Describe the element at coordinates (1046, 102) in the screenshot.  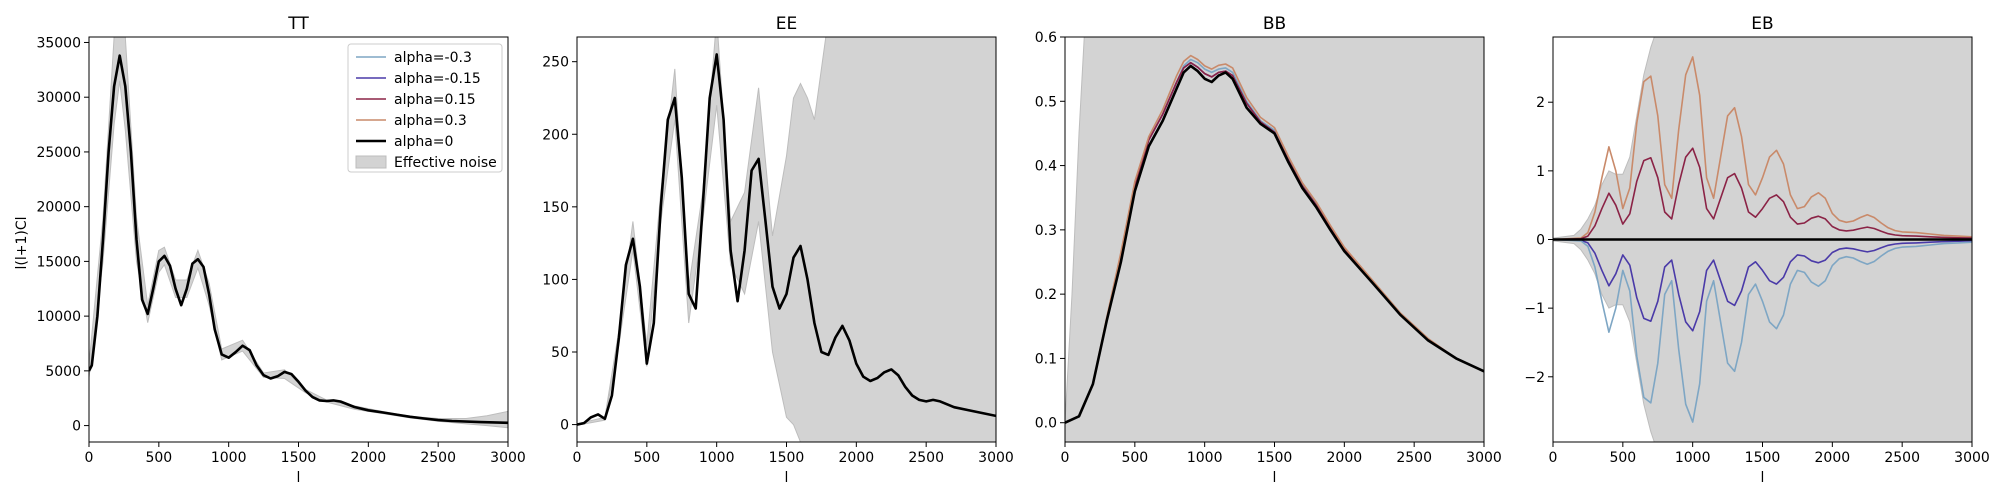
I see `y-tick-label: 0.5` at that location.